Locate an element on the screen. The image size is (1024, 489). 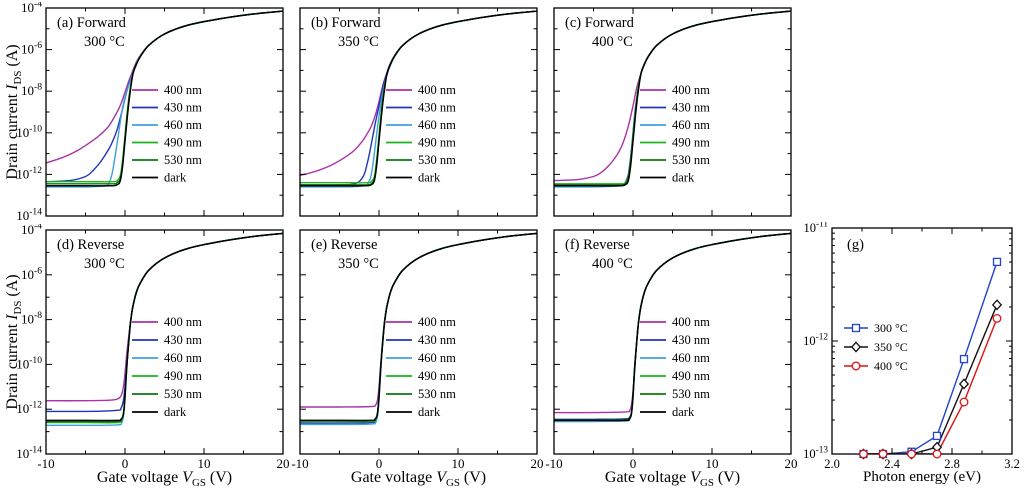
curve-dark-f is located at coordinates (672, 327).